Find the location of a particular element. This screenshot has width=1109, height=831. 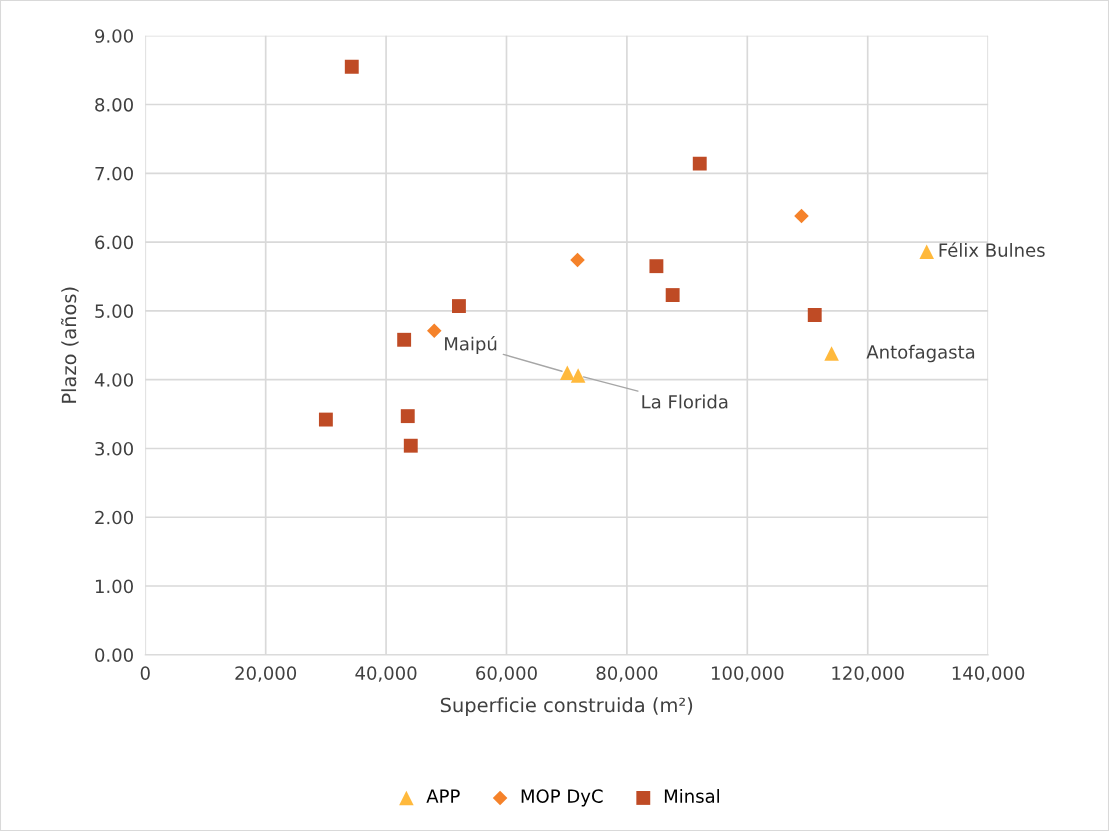

x-tick-label: 40,000 is located at coordinates (386, 674).